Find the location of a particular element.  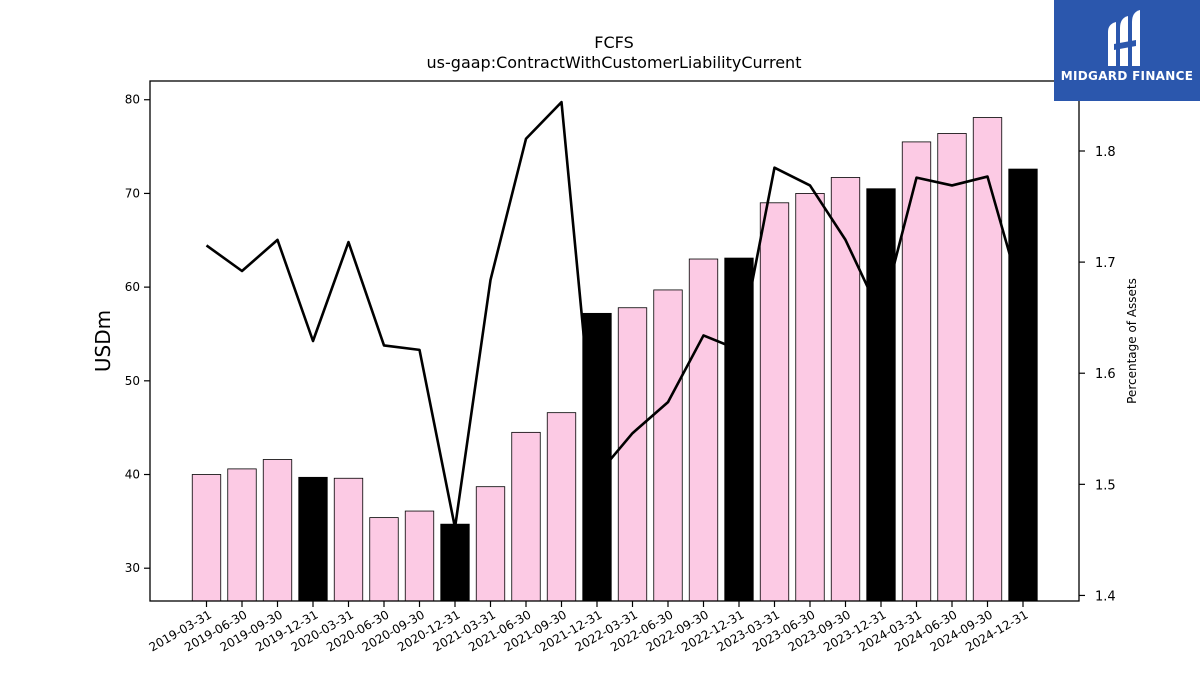

y2-tick-label: 1.4 is located at coordinates (1105, 596).